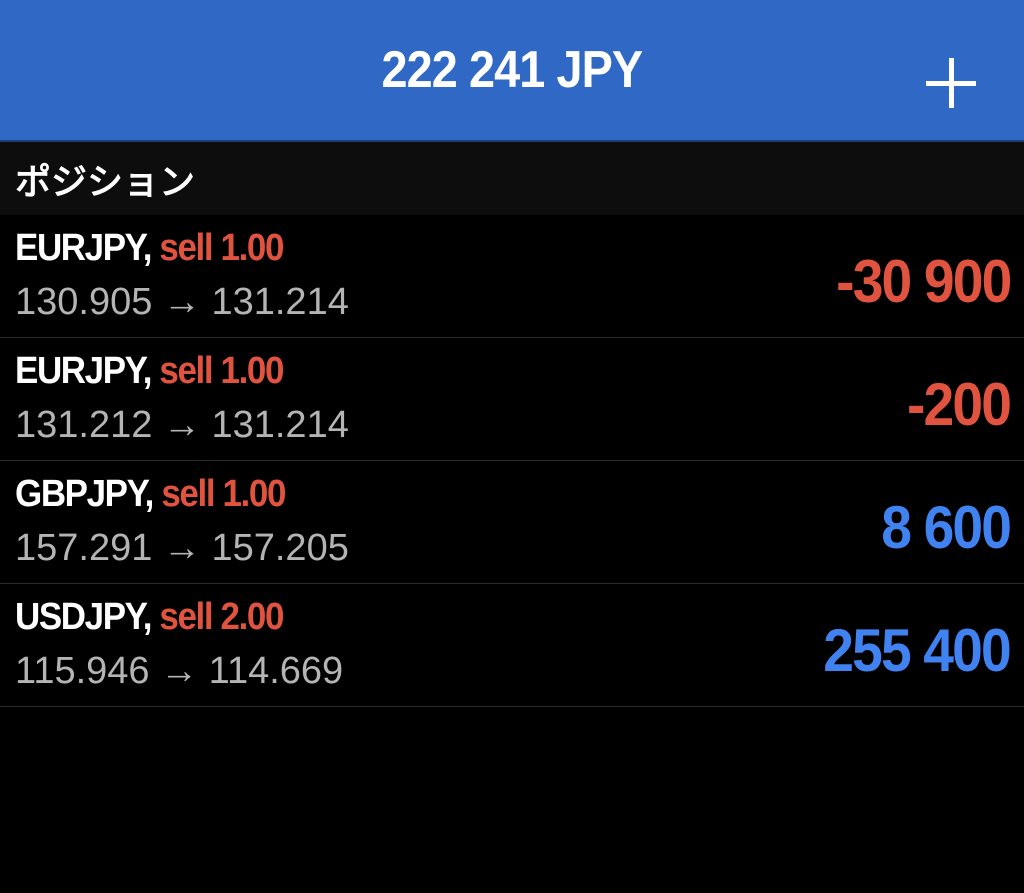 The height and width of the screenshot is (893, 1024). Describe the element at coordinates (946, 527) in the screenshot. I see `profit-value: 8 600` at that location.